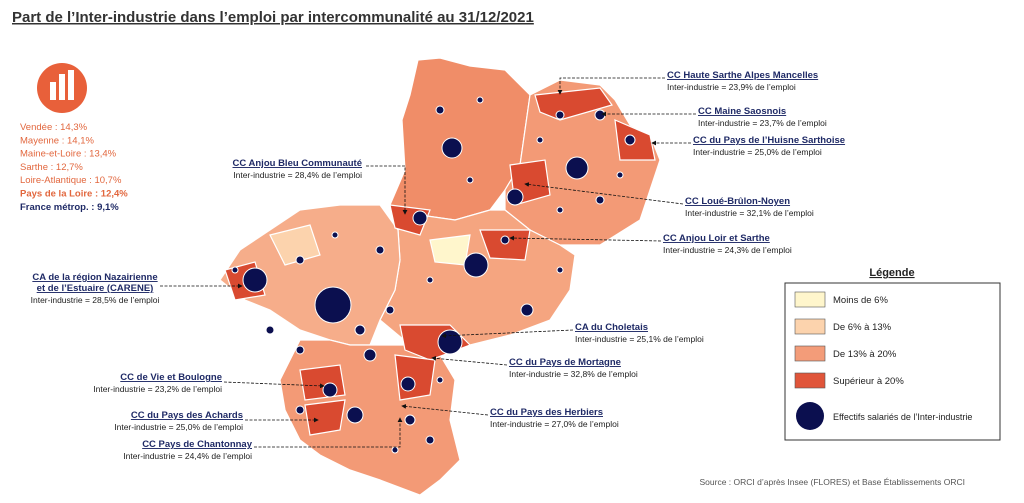  I want to click on callout-name: CC Haute Sarthe Alpes Mancelles, so click(742, 75).